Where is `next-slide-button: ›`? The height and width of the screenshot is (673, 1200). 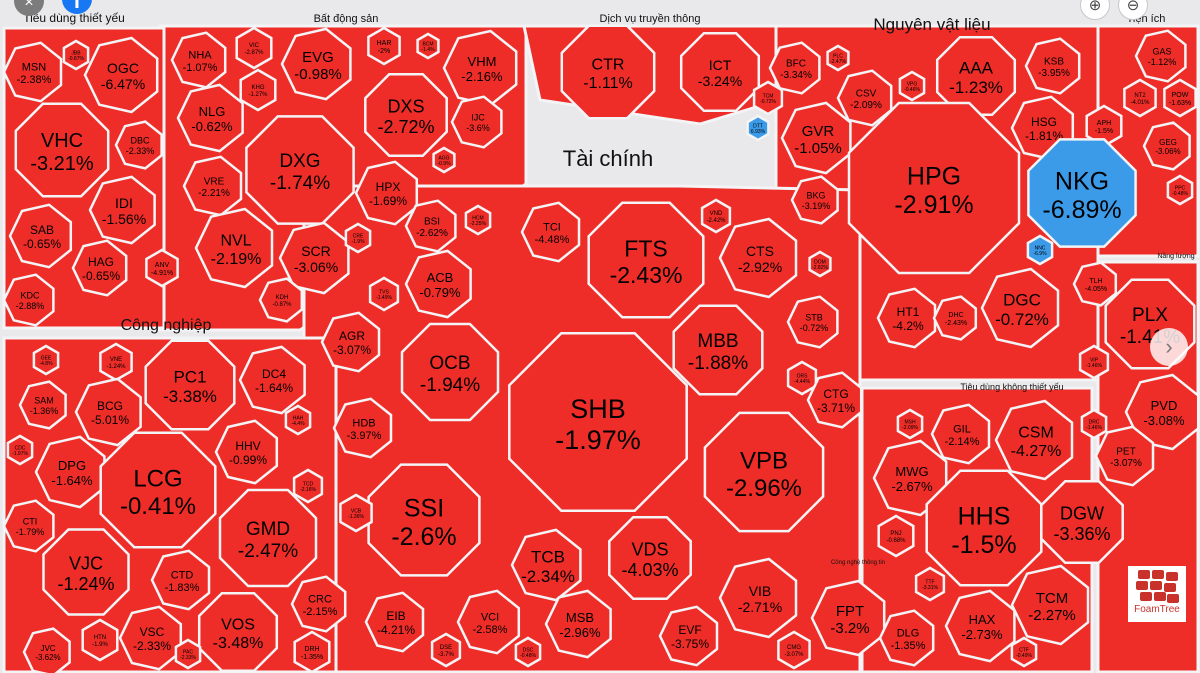 next-slide-button: › is located at coordinates (1169, 347).